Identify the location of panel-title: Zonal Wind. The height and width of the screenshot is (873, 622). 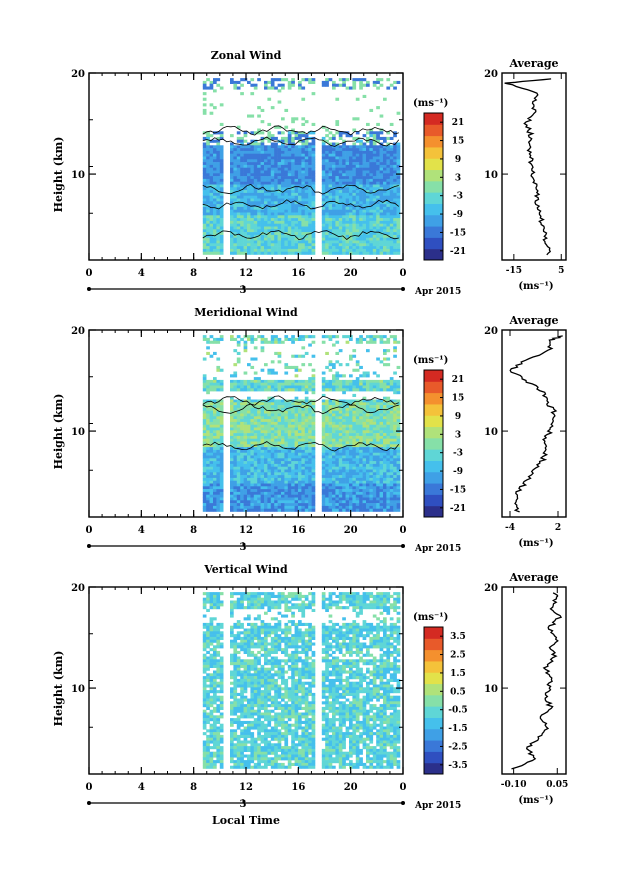
(246, 55).